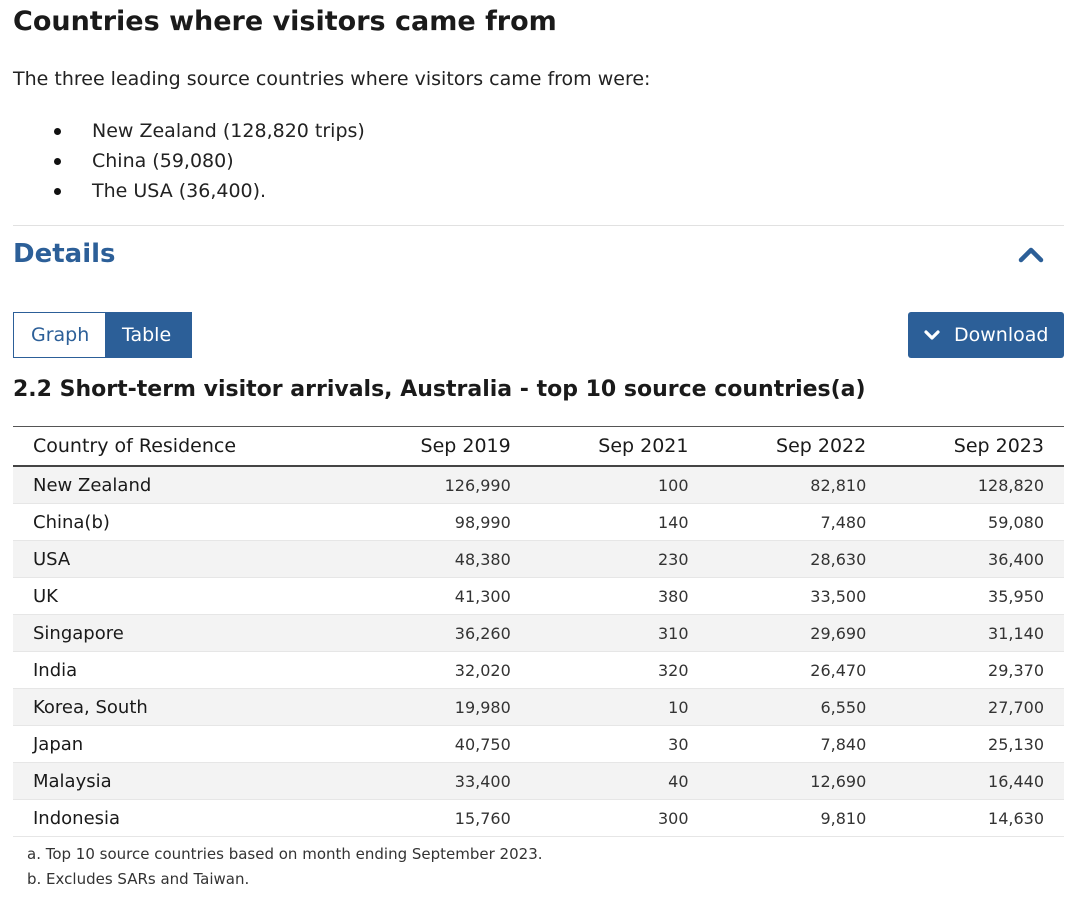  What do you see at coordinates (643, 446) in the screenshot?
I see `column-header-sep-2021: Sep 2021` at bounding box center [643, 446].